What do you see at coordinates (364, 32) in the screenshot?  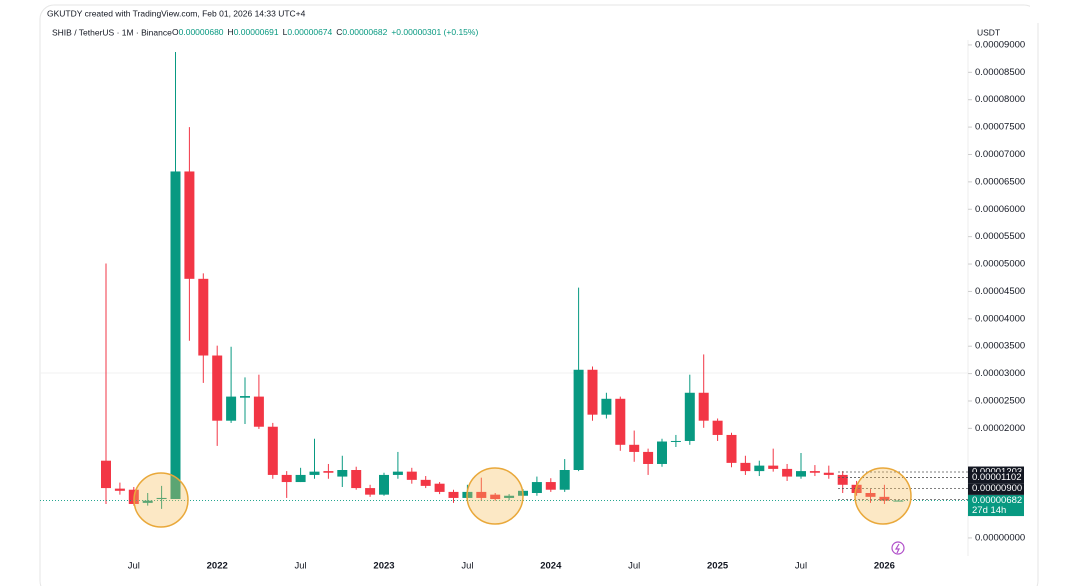 I see `ohlc-value: 0.00000682` at bounding box center [364, 32].